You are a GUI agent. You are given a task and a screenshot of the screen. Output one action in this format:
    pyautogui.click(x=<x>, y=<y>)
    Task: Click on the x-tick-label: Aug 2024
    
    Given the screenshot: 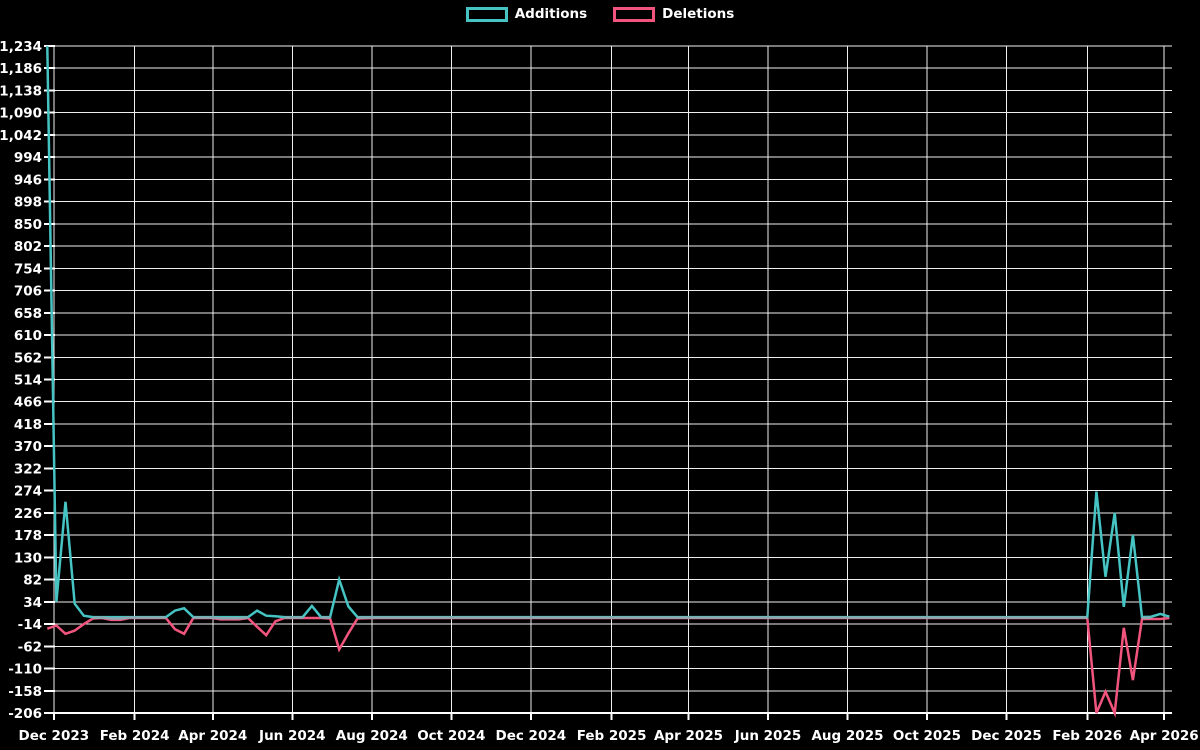 What is the action you would take?
    pyautogui.click(x=372, y=736)
    